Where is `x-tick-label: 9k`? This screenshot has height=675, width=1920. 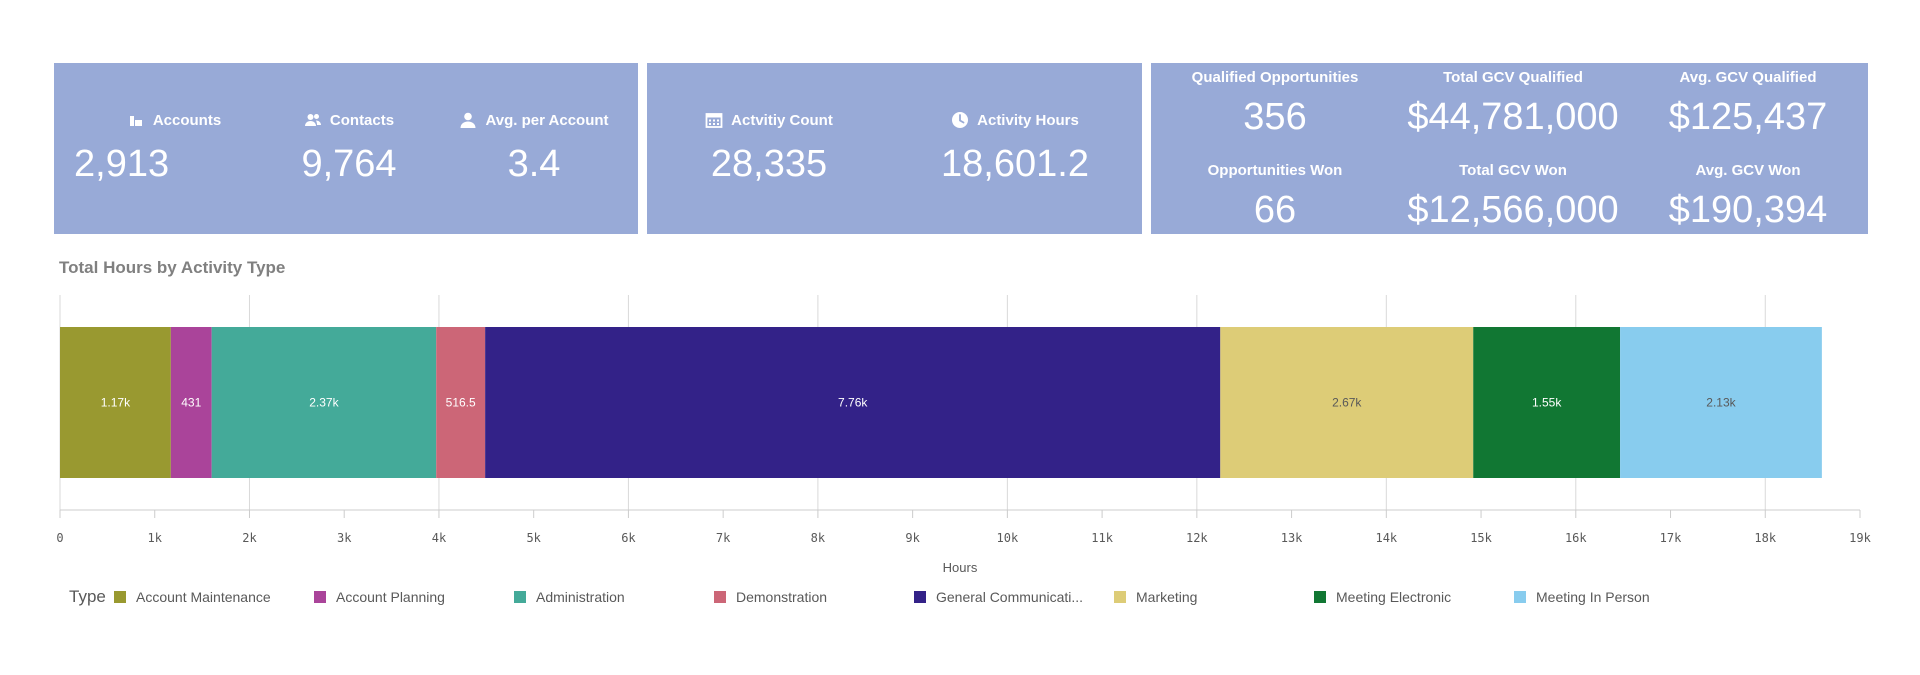
x-tick-label: 9k is located at coordinates (912, 538).